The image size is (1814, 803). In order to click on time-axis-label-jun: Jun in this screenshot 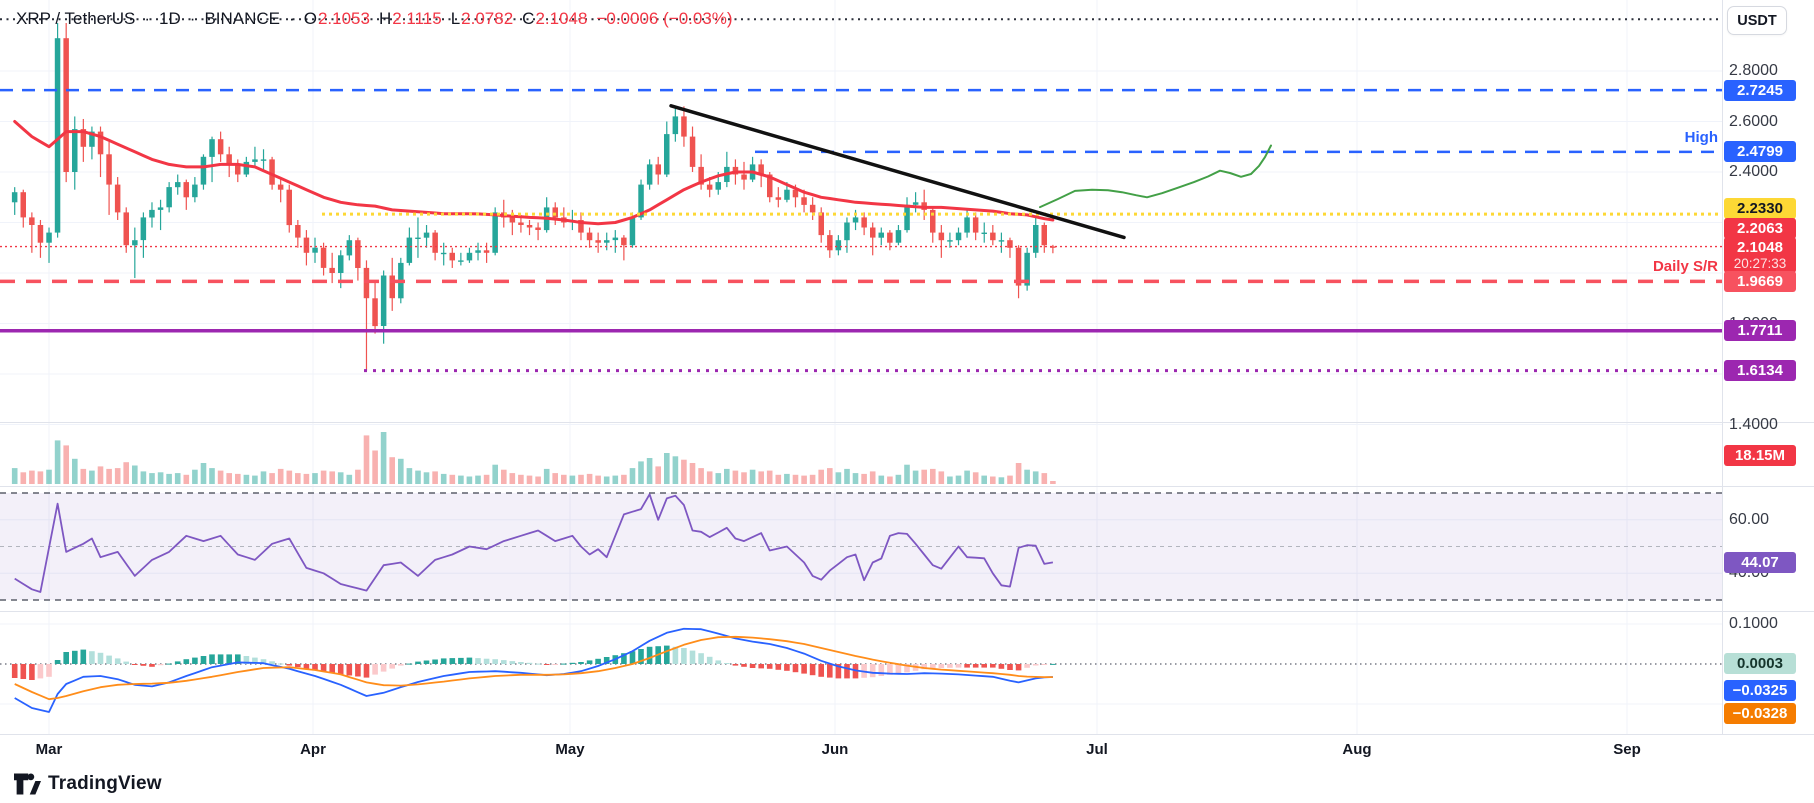, I will do `click(835, 749)`.